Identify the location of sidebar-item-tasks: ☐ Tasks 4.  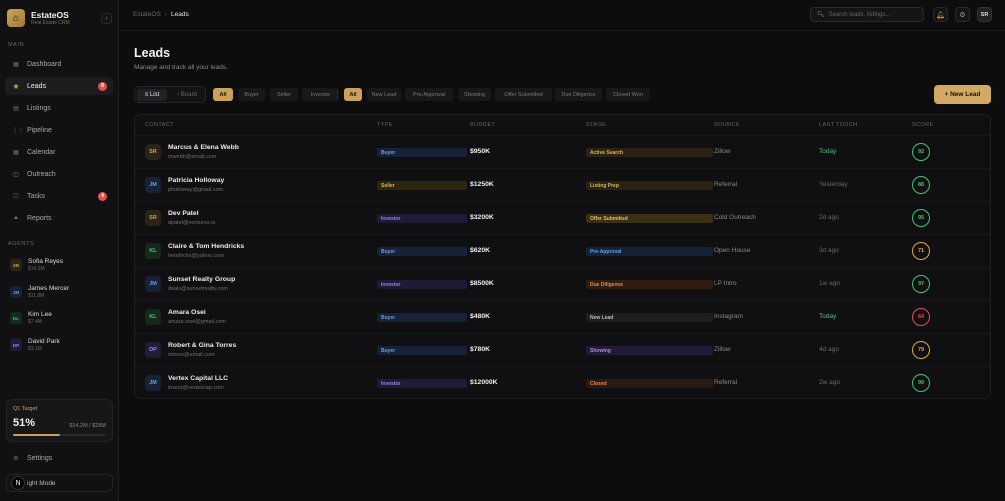
(59, 196).